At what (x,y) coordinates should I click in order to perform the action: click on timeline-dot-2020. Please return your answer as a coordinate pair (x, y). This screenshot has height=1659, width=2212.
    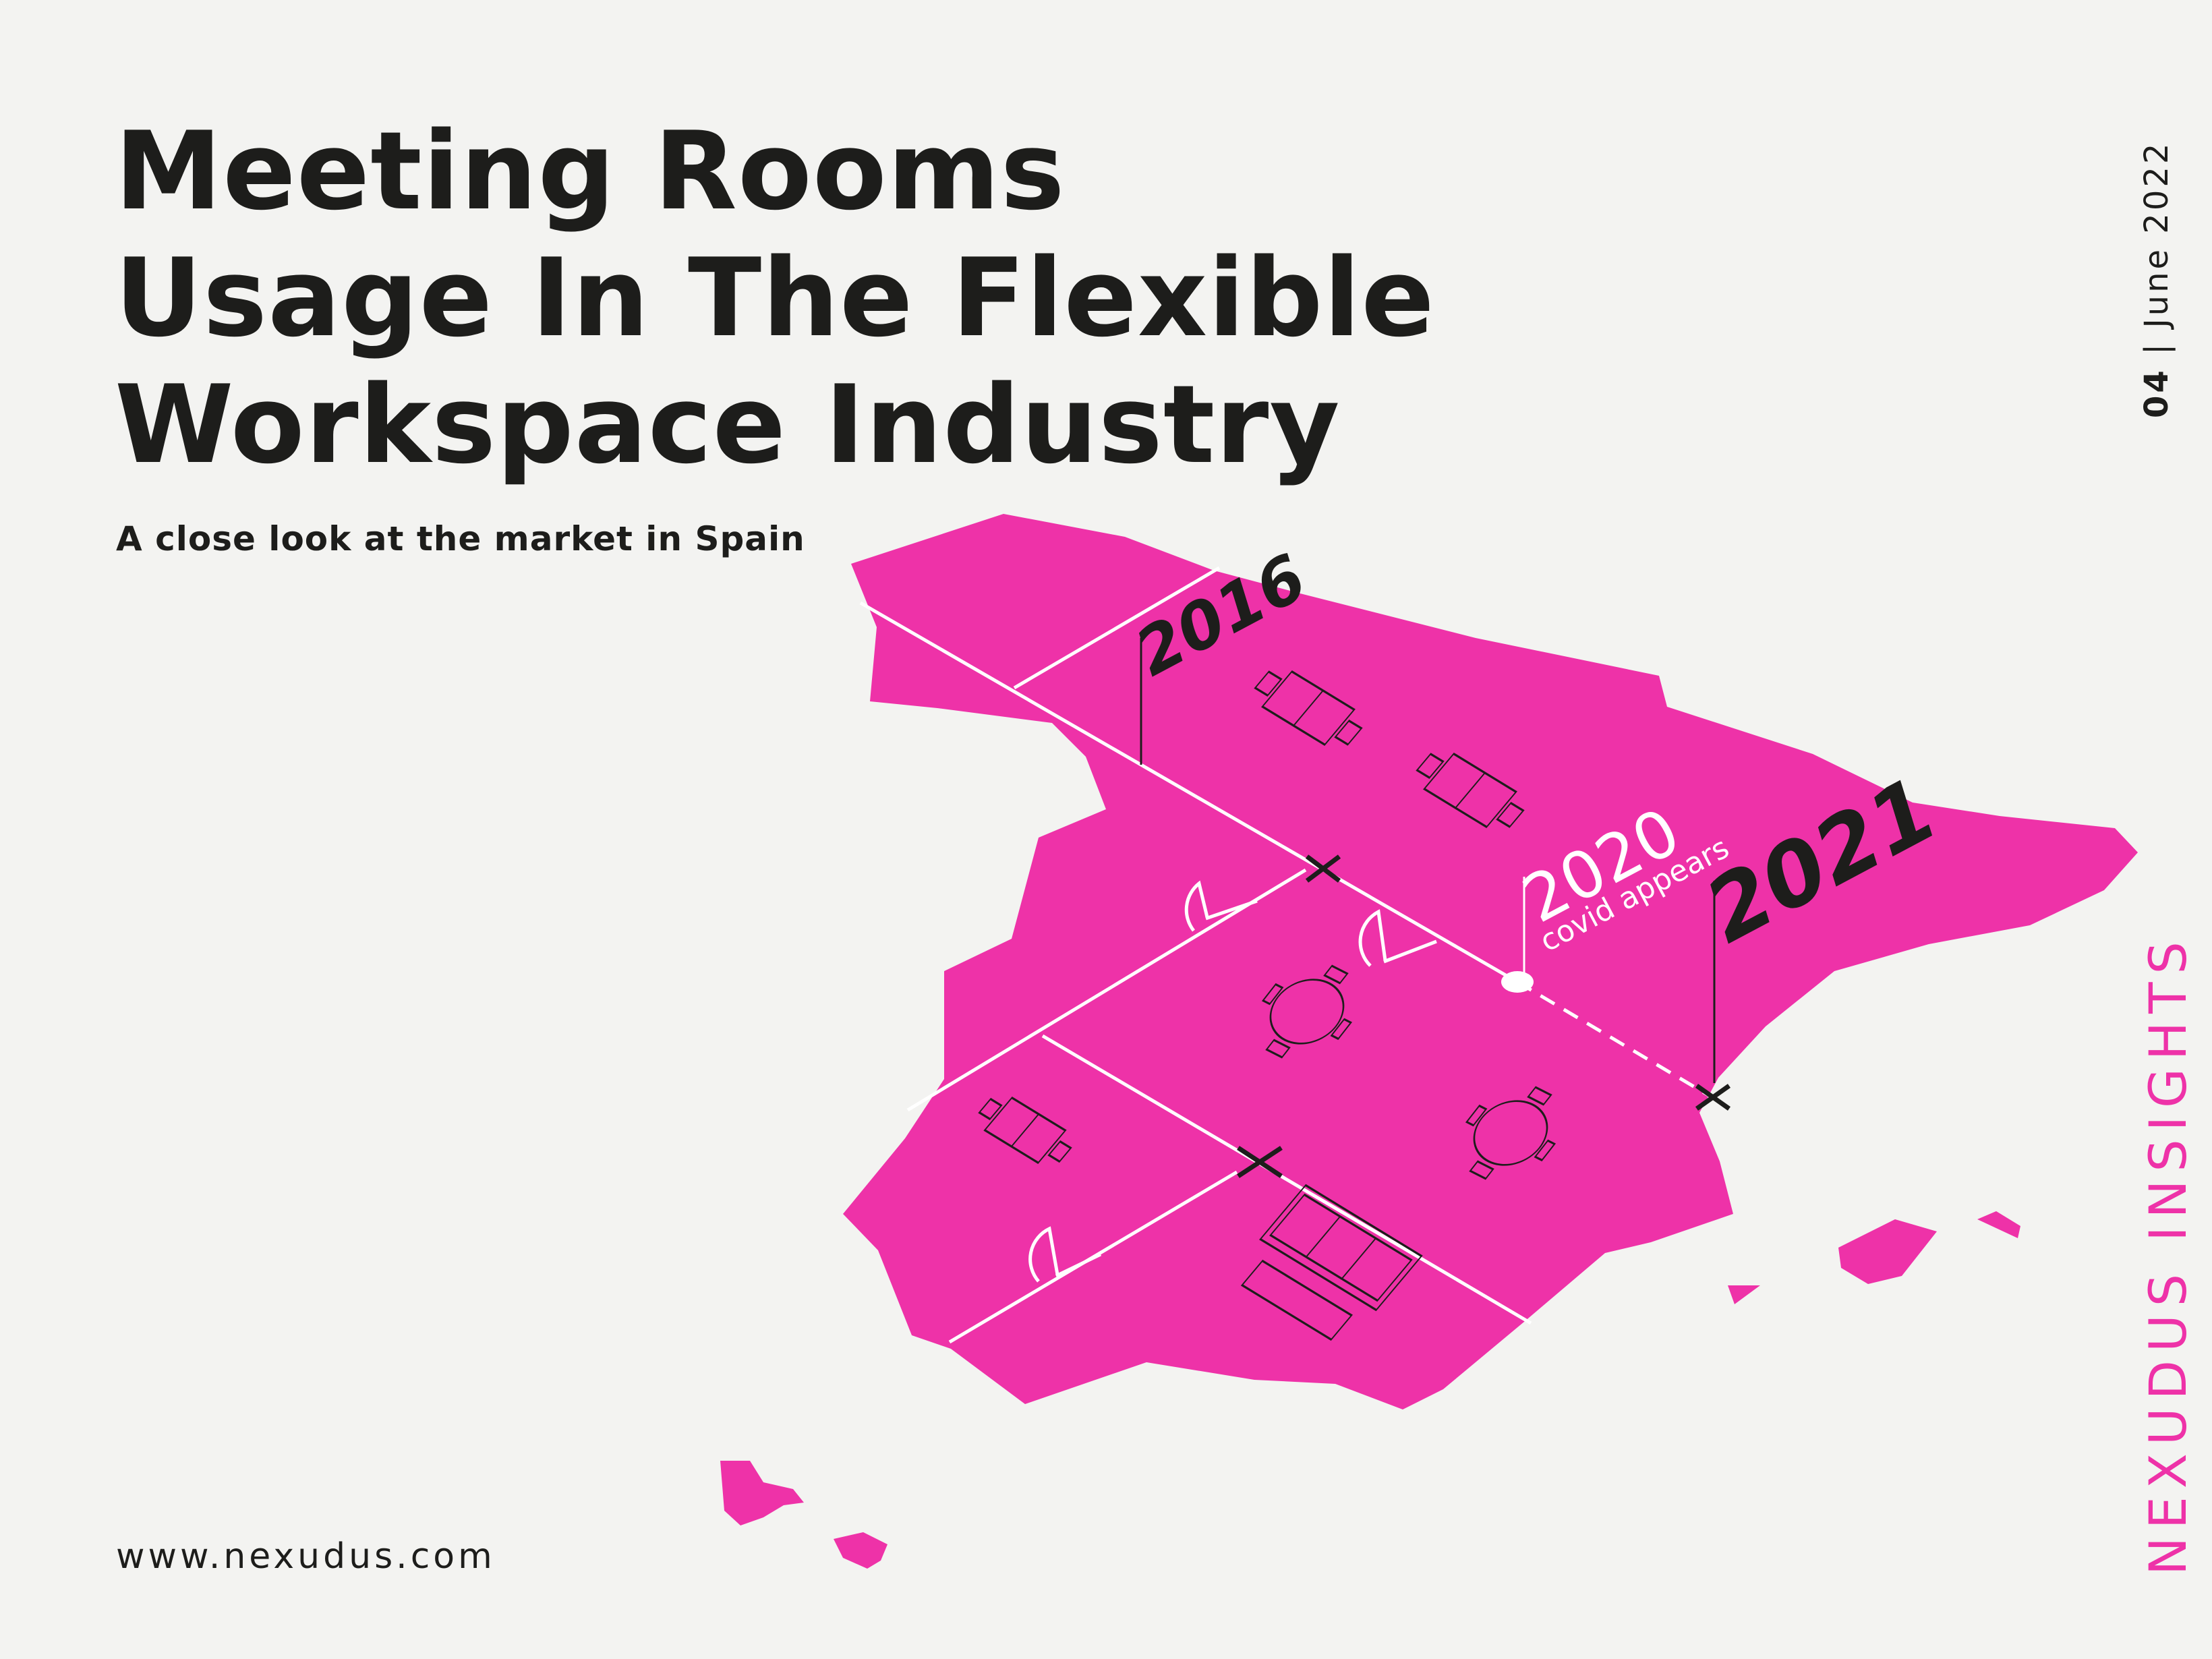
    Looking at the image, I should click on (1518, 982).